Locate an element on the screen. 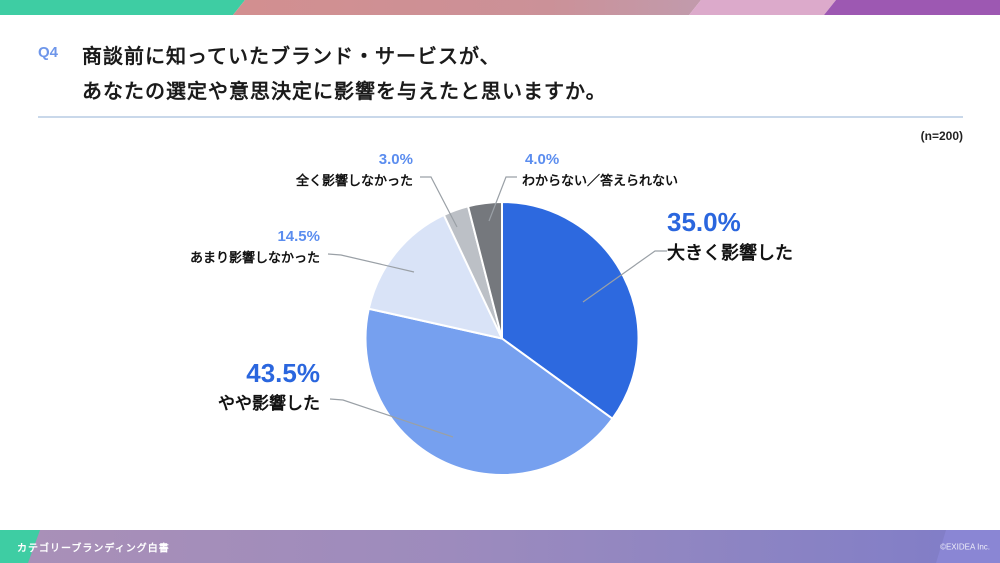 Image resolution: width=1000 pixels, height=563 pixels. topbar-purple-segment is located at coordinates (912, 7).